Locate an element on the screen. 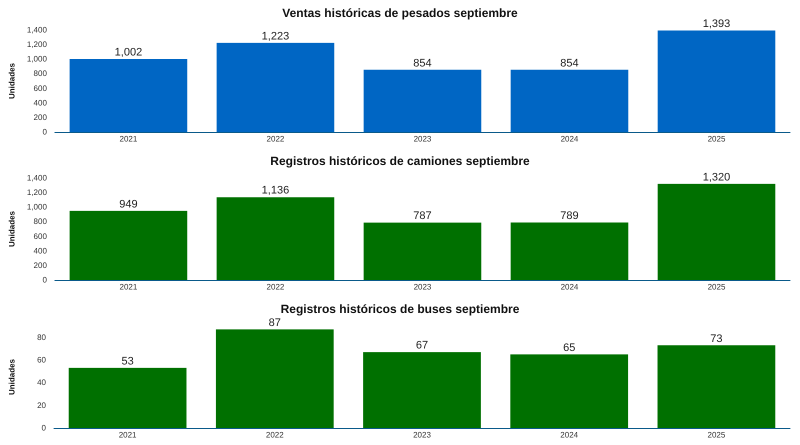 This screenshot has width=800, height=445. data-label: 1,002 is located at coordinates (128, 52).